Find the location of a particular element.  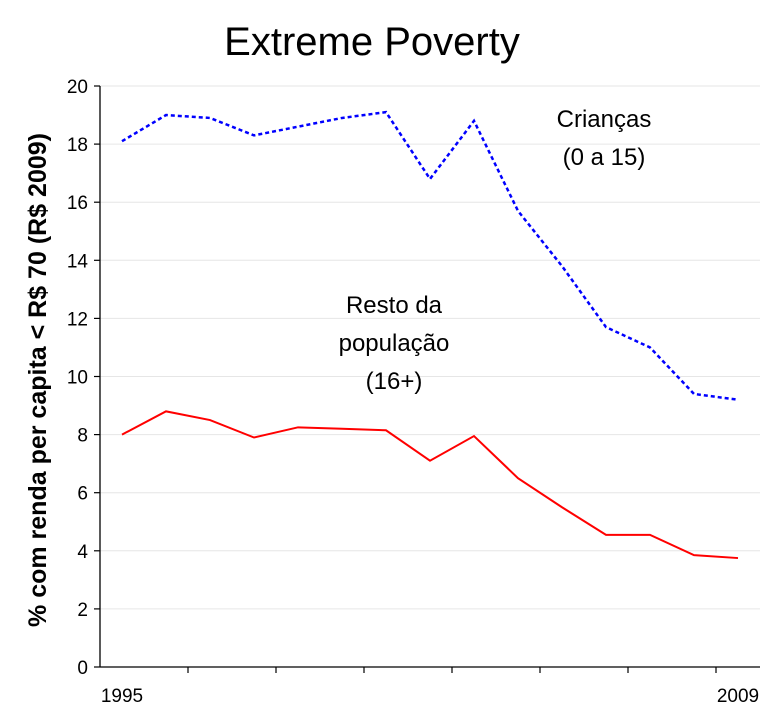

chart-title: Extreme Poverty is located at coordinates (372, 42).